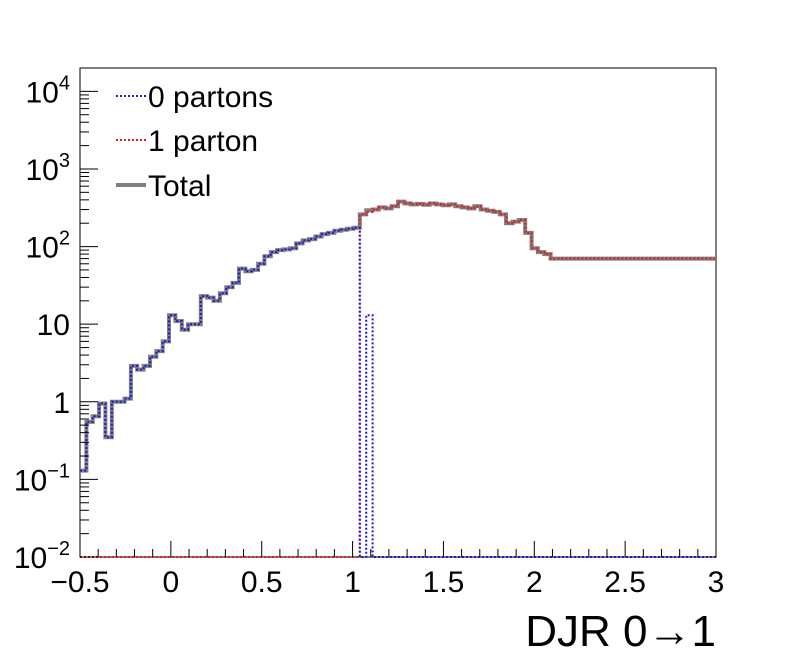  I want to click on legend-label: 1 parton, so click(203, 141).